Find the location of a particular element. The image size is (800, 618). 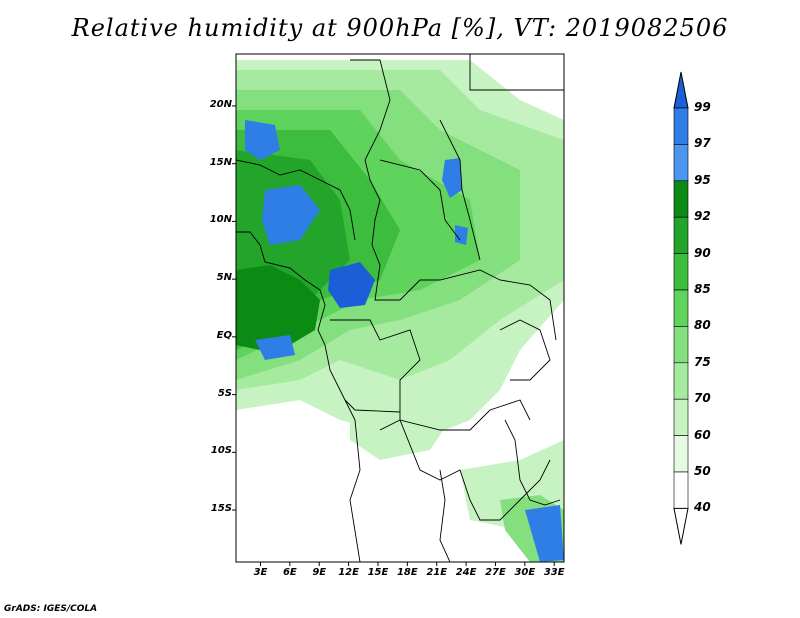

lon-label: 15E is located at coordinates (378, 572).